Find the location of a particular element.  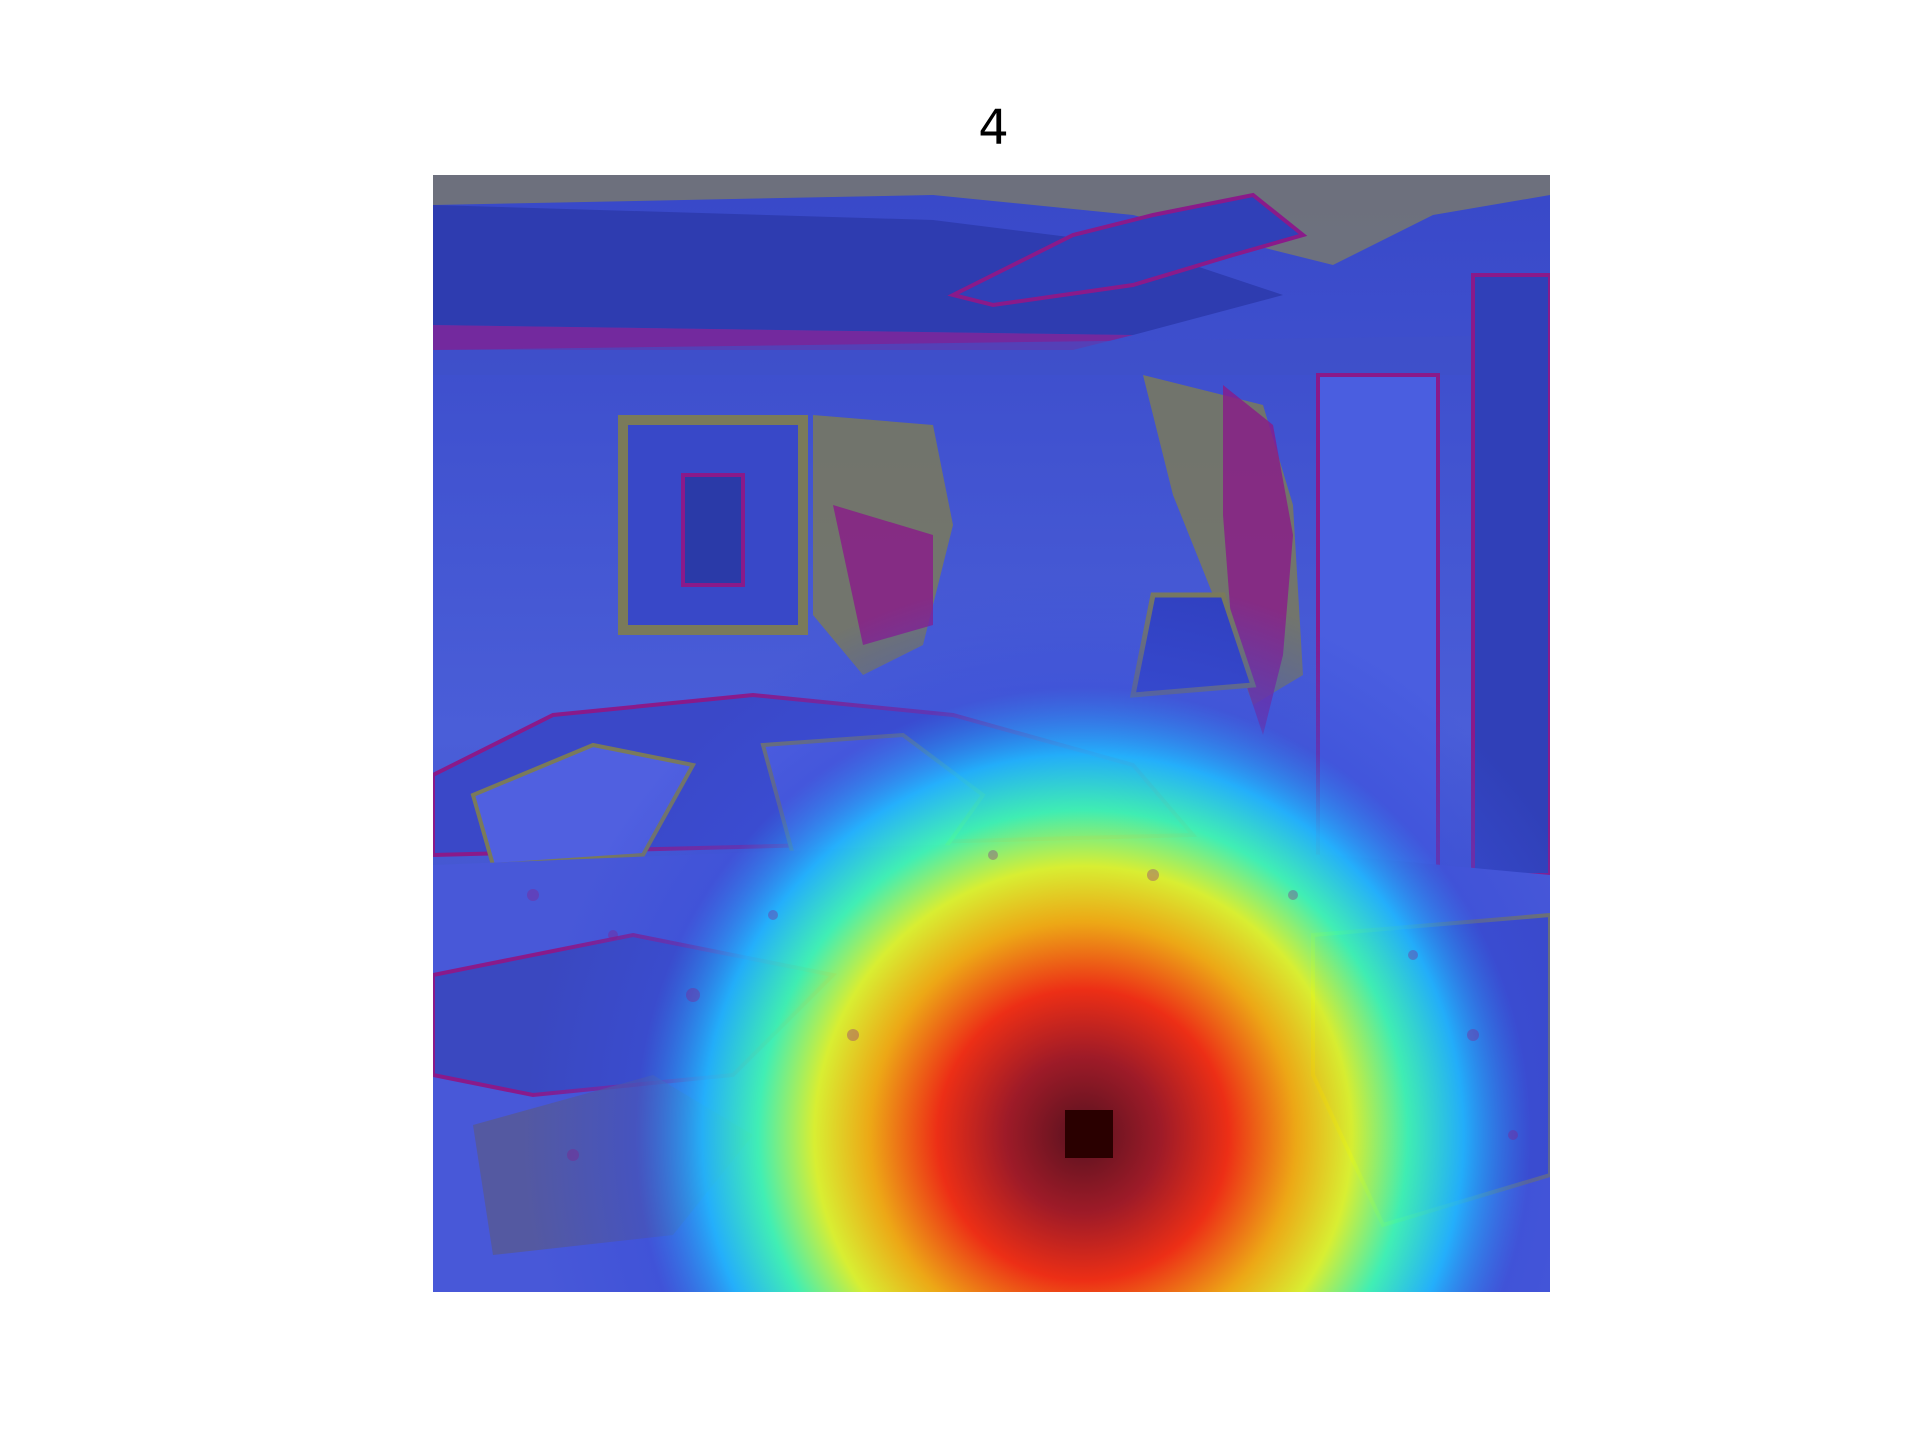

focus-marker is located at coordinates (1089, 1134).